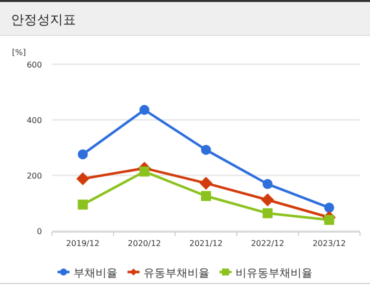 The image size is (370, 285). What do you see at coordinates (34, 120) in the screenshot?
I see `y-tick-label: 400` at bounding box center [34, 120].